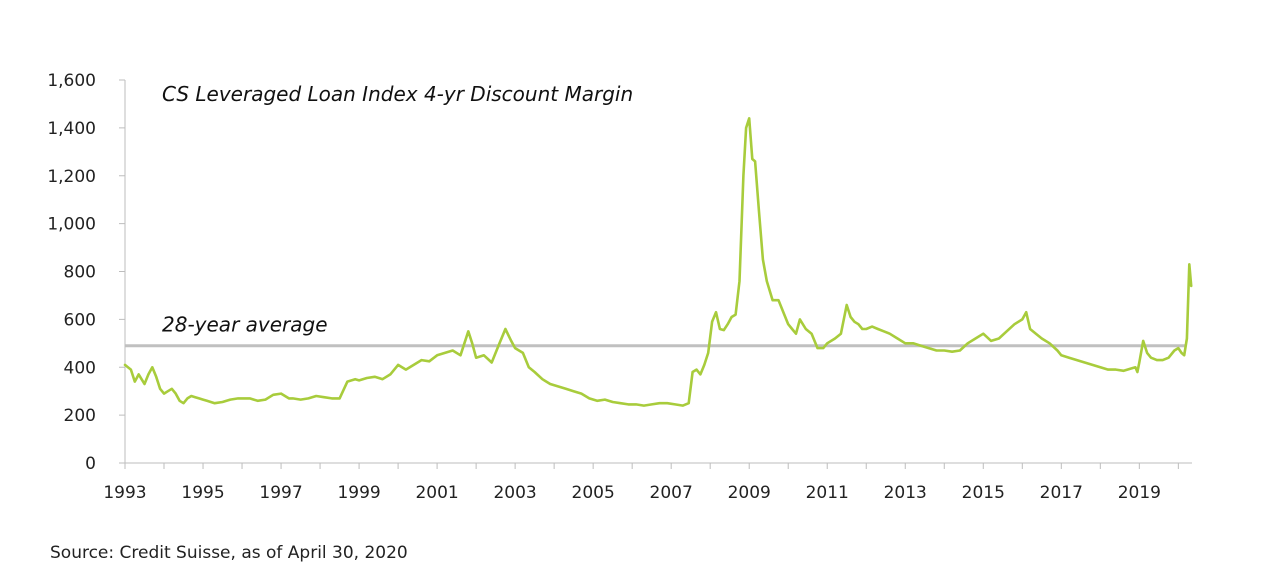 The width and height of the screenshot is (1280, 584). Describe the element at coordinates (593, 493) in the screenshot. I see `x-tick-label: 2005` at that location.